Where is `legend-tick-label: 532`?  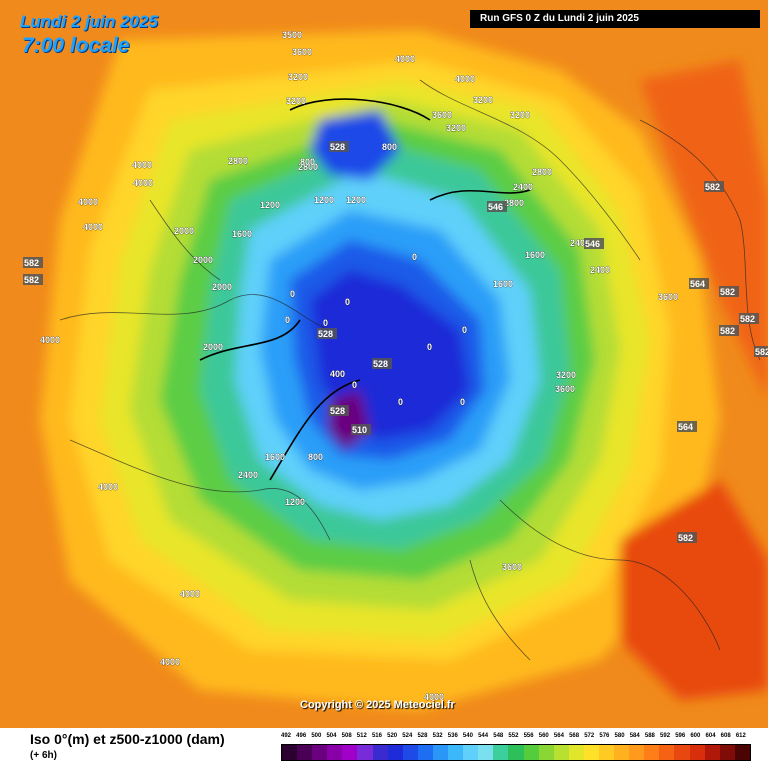
legend-tick-label: 532 is located at coordinates (437, 736).